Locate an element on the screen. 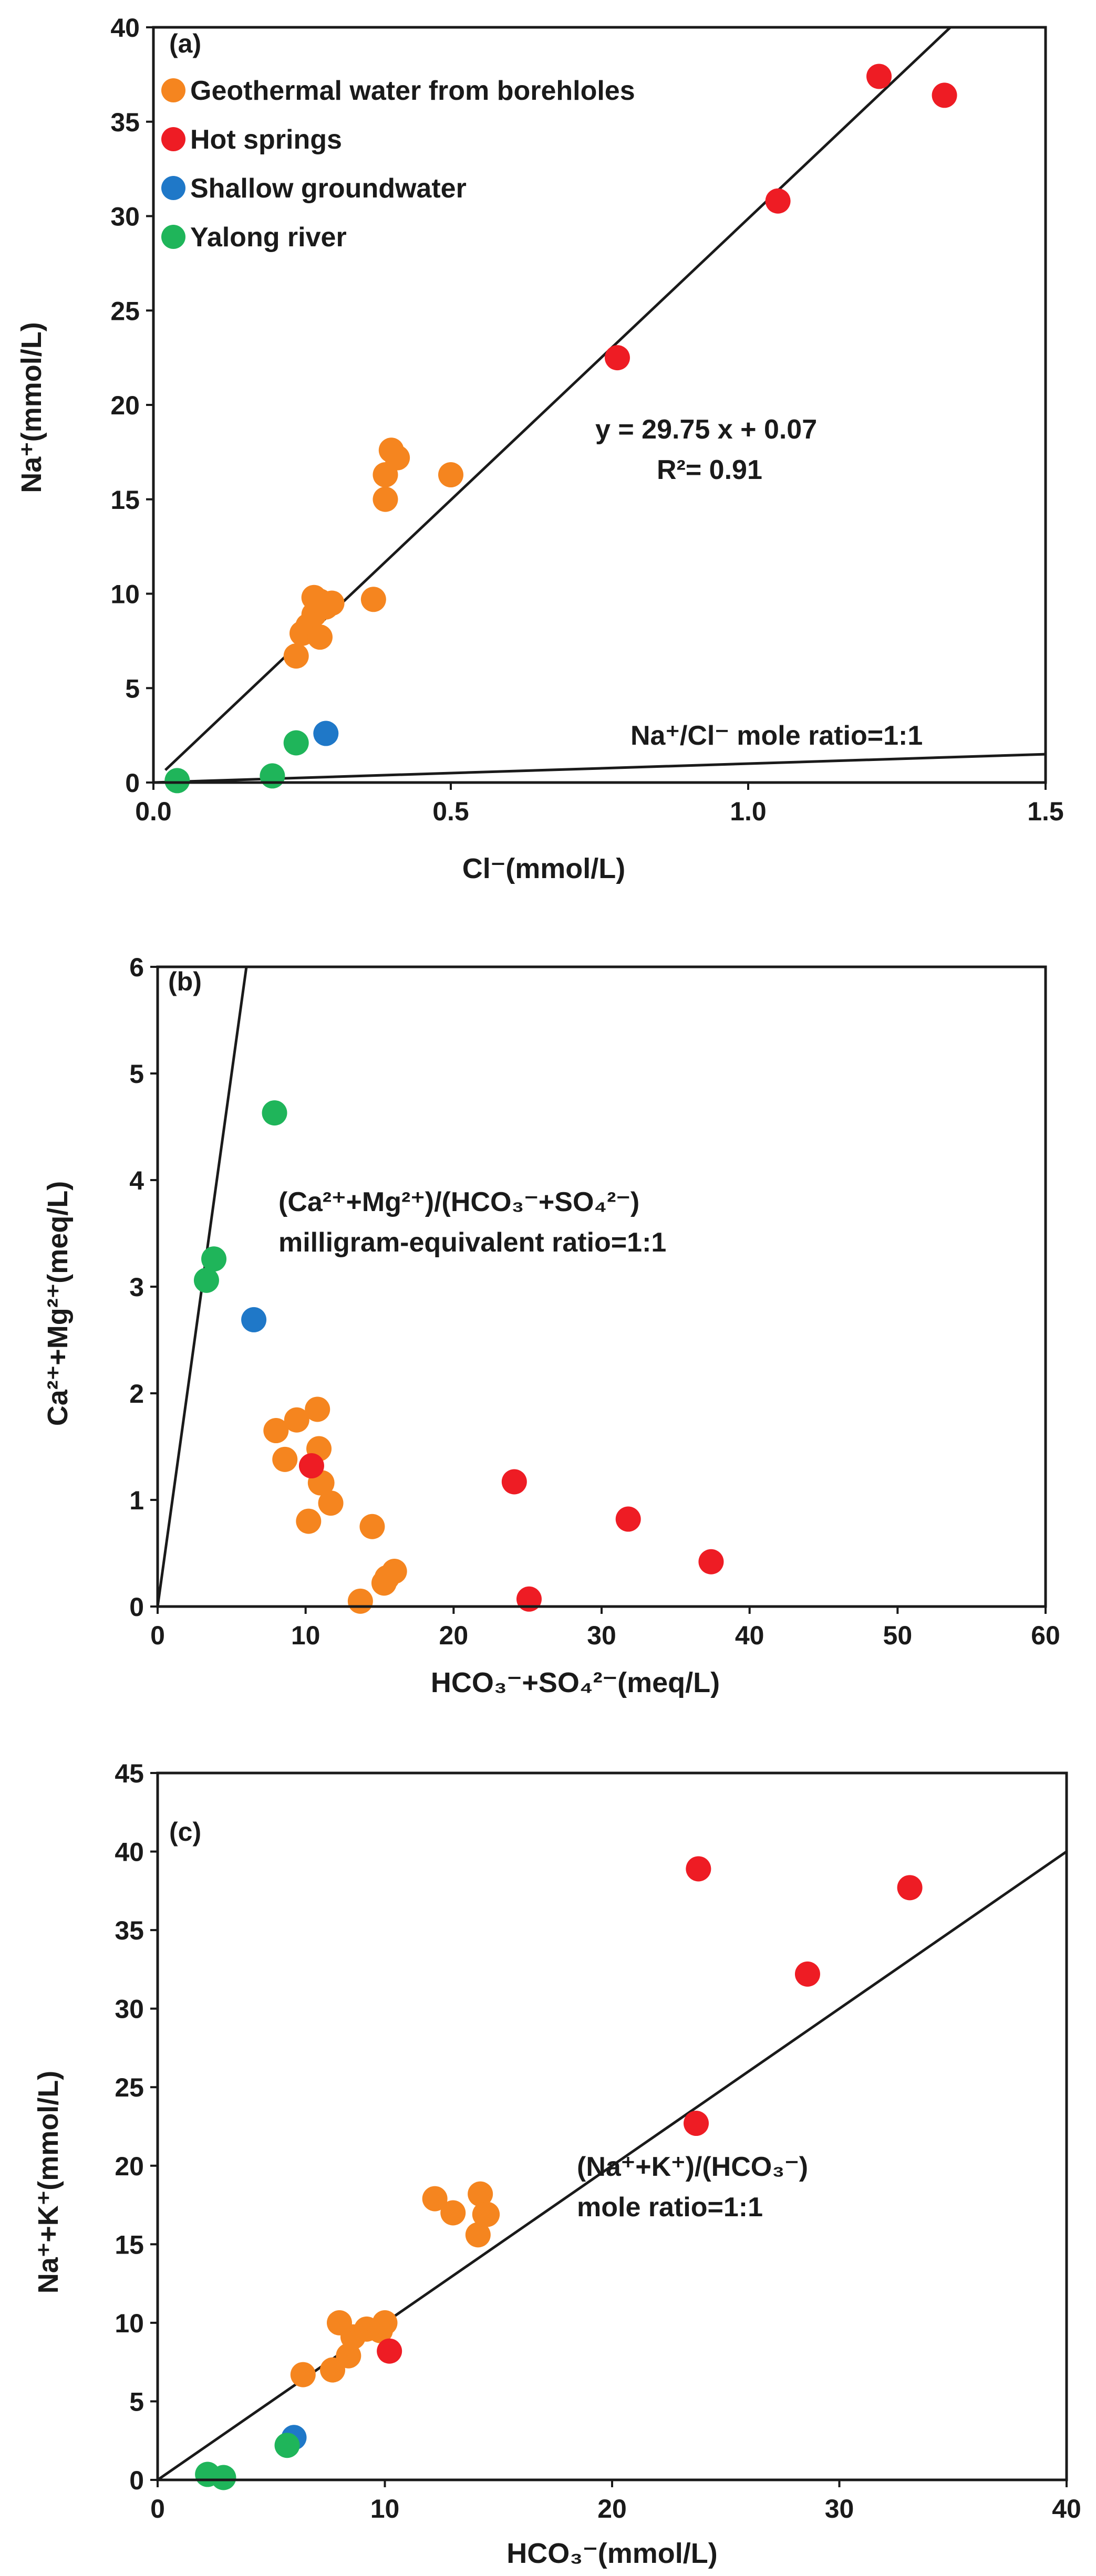 The width and height of the screenshot is (1096, 2576). legend-label-shallow: Shallow groundwater is located at coordinates (329, 188).